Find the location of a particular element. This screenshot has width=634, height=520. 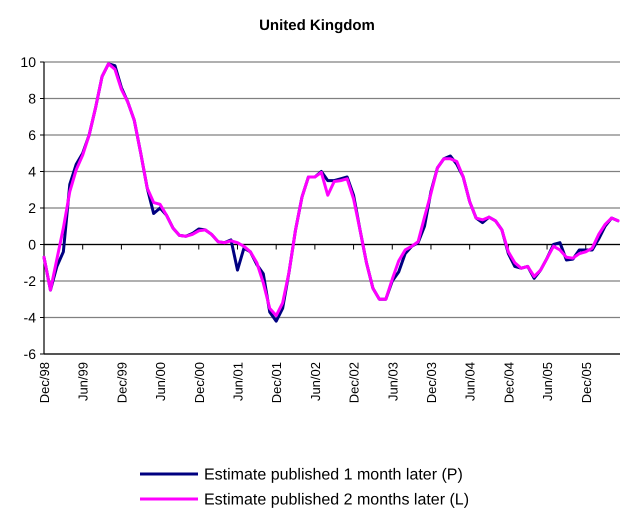

y-tick-label: 6 is located at coordinates (32, 134).